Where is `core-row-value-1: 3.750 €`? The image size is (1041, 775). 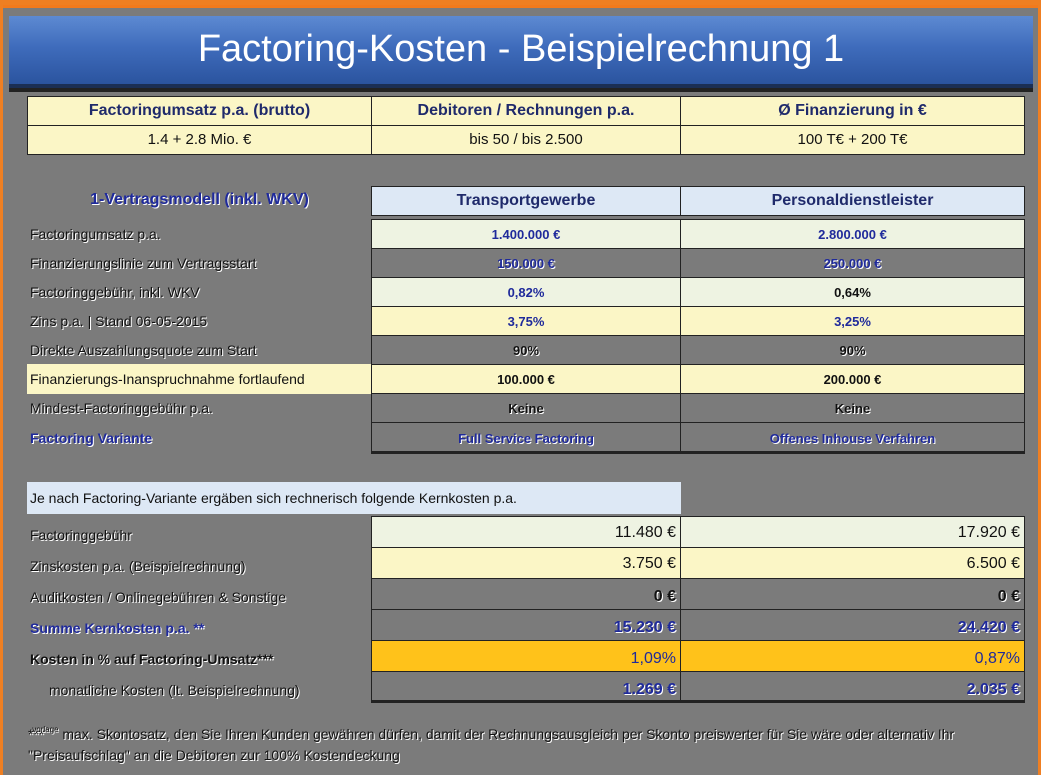 core-row-value-1: 3.750 € is located at coordinates (526, 563).